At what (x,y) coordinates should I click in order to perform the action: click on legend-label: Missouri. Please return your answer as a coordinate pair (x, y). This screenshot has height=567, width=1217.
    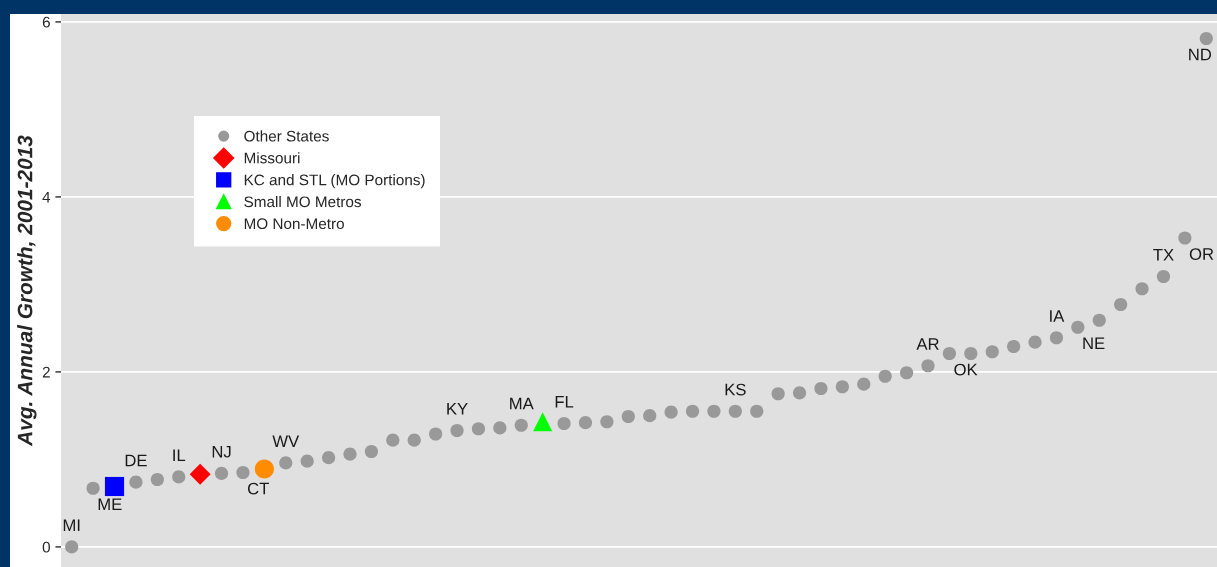
    Looking at the image, I should click on (272, 158).